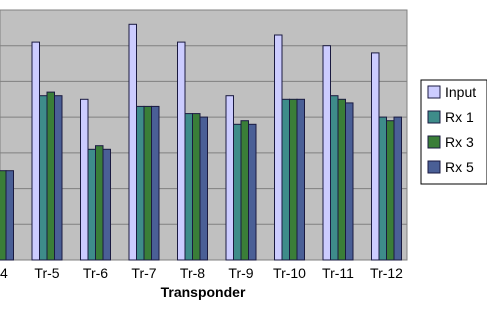  What do you see at coordinates (143, 273) in the screenshot?
I see `x-tick-label: Tr-7` at bounding box center [143, 273].